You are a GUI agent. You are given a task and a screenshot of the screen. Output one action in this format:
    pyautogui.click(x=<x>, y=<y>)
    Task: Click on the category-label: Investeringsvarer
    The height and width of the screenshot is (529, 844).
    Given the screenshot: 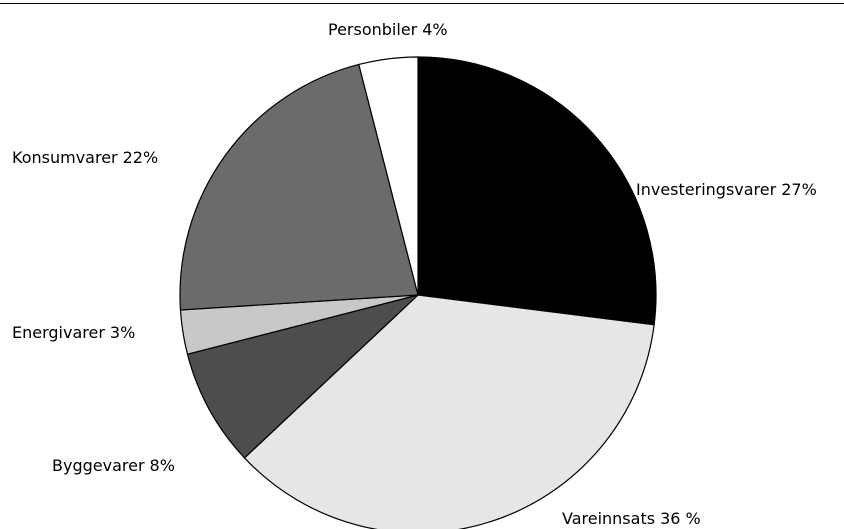 What is the action you would take?
    pyautogui.click(x=706, y=189)
    